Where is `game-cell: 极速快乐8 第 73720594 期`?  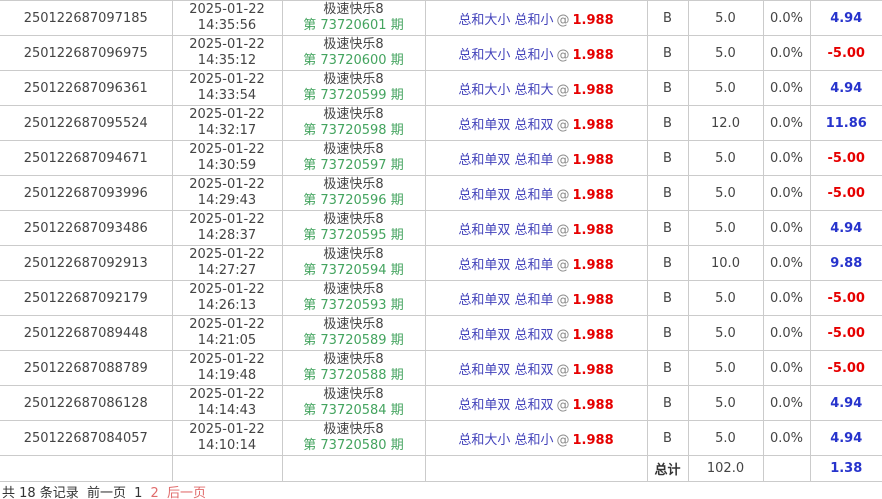 game-cell: 极速快乐8 第 73720594 期 is located at coordinates (354, 263).